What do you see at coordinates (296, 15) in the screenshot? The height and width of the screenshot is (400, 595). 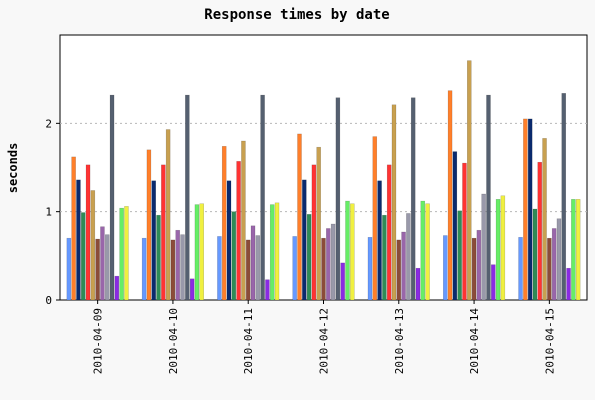 I see `chart-title: Response times by date` at bounding box center [296, 15].